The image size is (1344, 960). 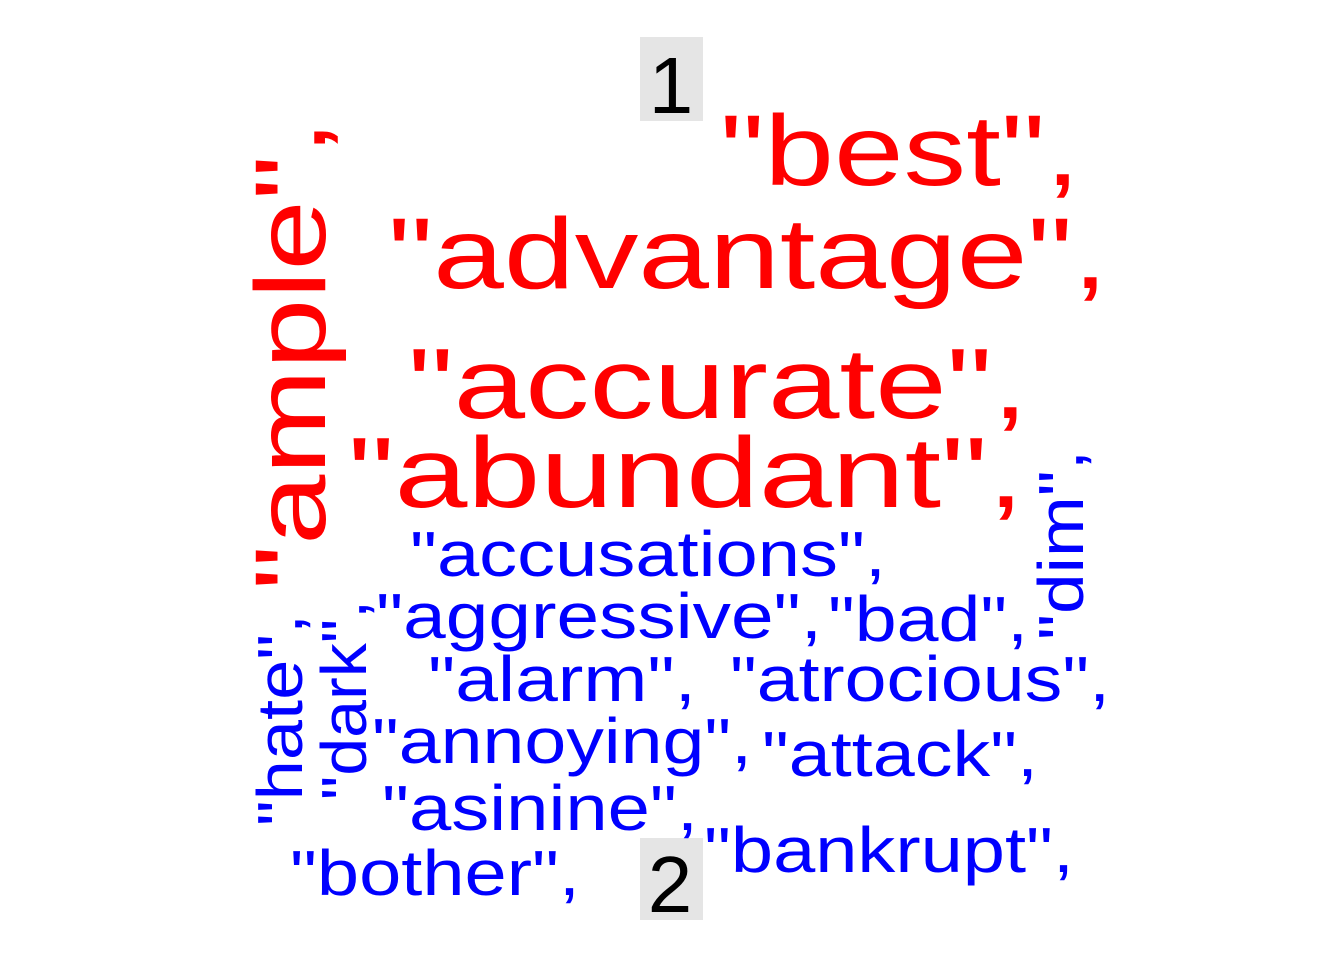 What do you see at coordinates (900, 151) in the screenshot?
I see `word-best: "best",` at bounding box center [900, 151].